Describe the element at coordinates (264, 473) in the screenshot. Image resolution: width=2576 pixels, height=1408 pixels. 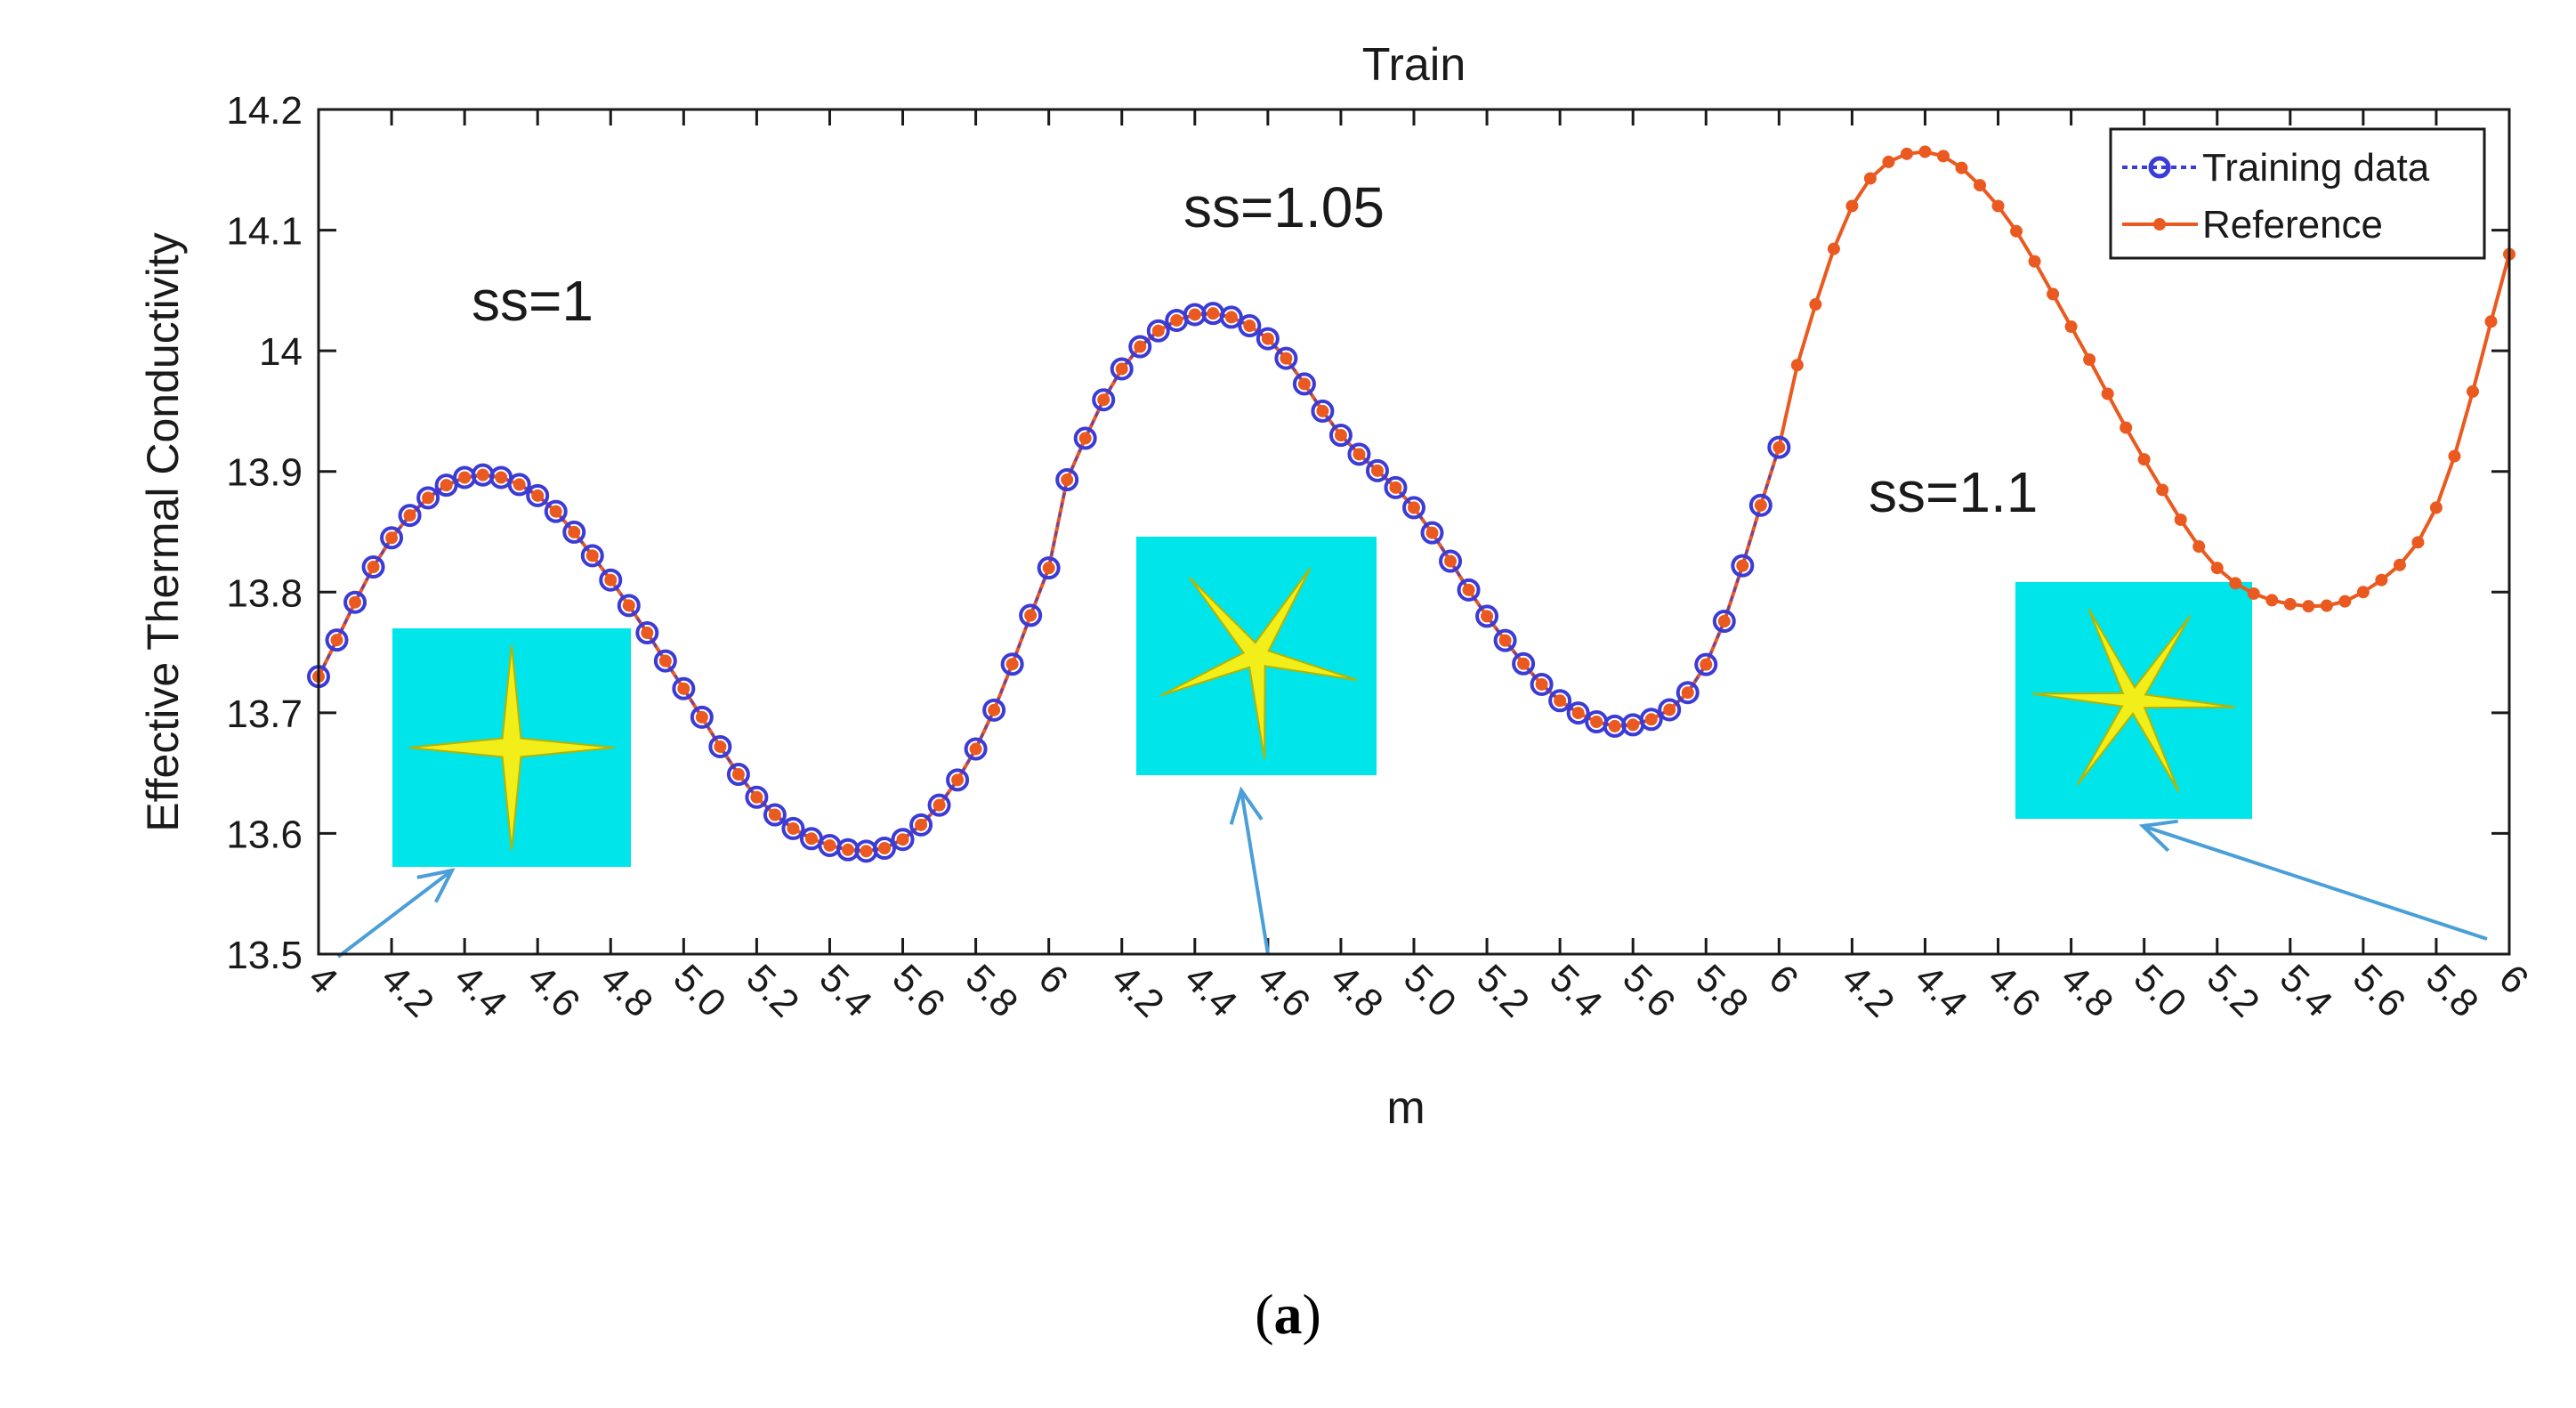
I see `y-tick-label: 13.9` at that location.